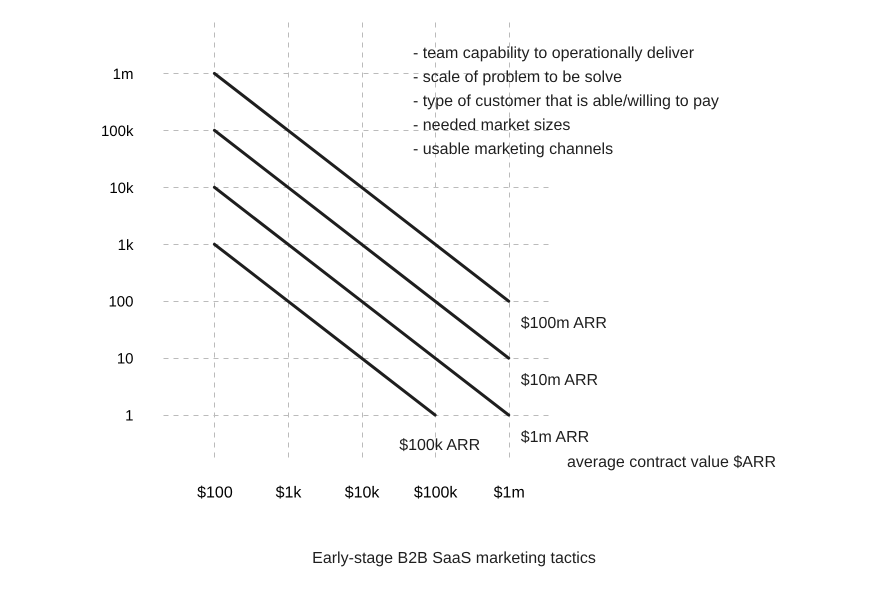 This screenshot has width=886, height=600. I want to click on y-tick-label: 100, so click(121, 302).